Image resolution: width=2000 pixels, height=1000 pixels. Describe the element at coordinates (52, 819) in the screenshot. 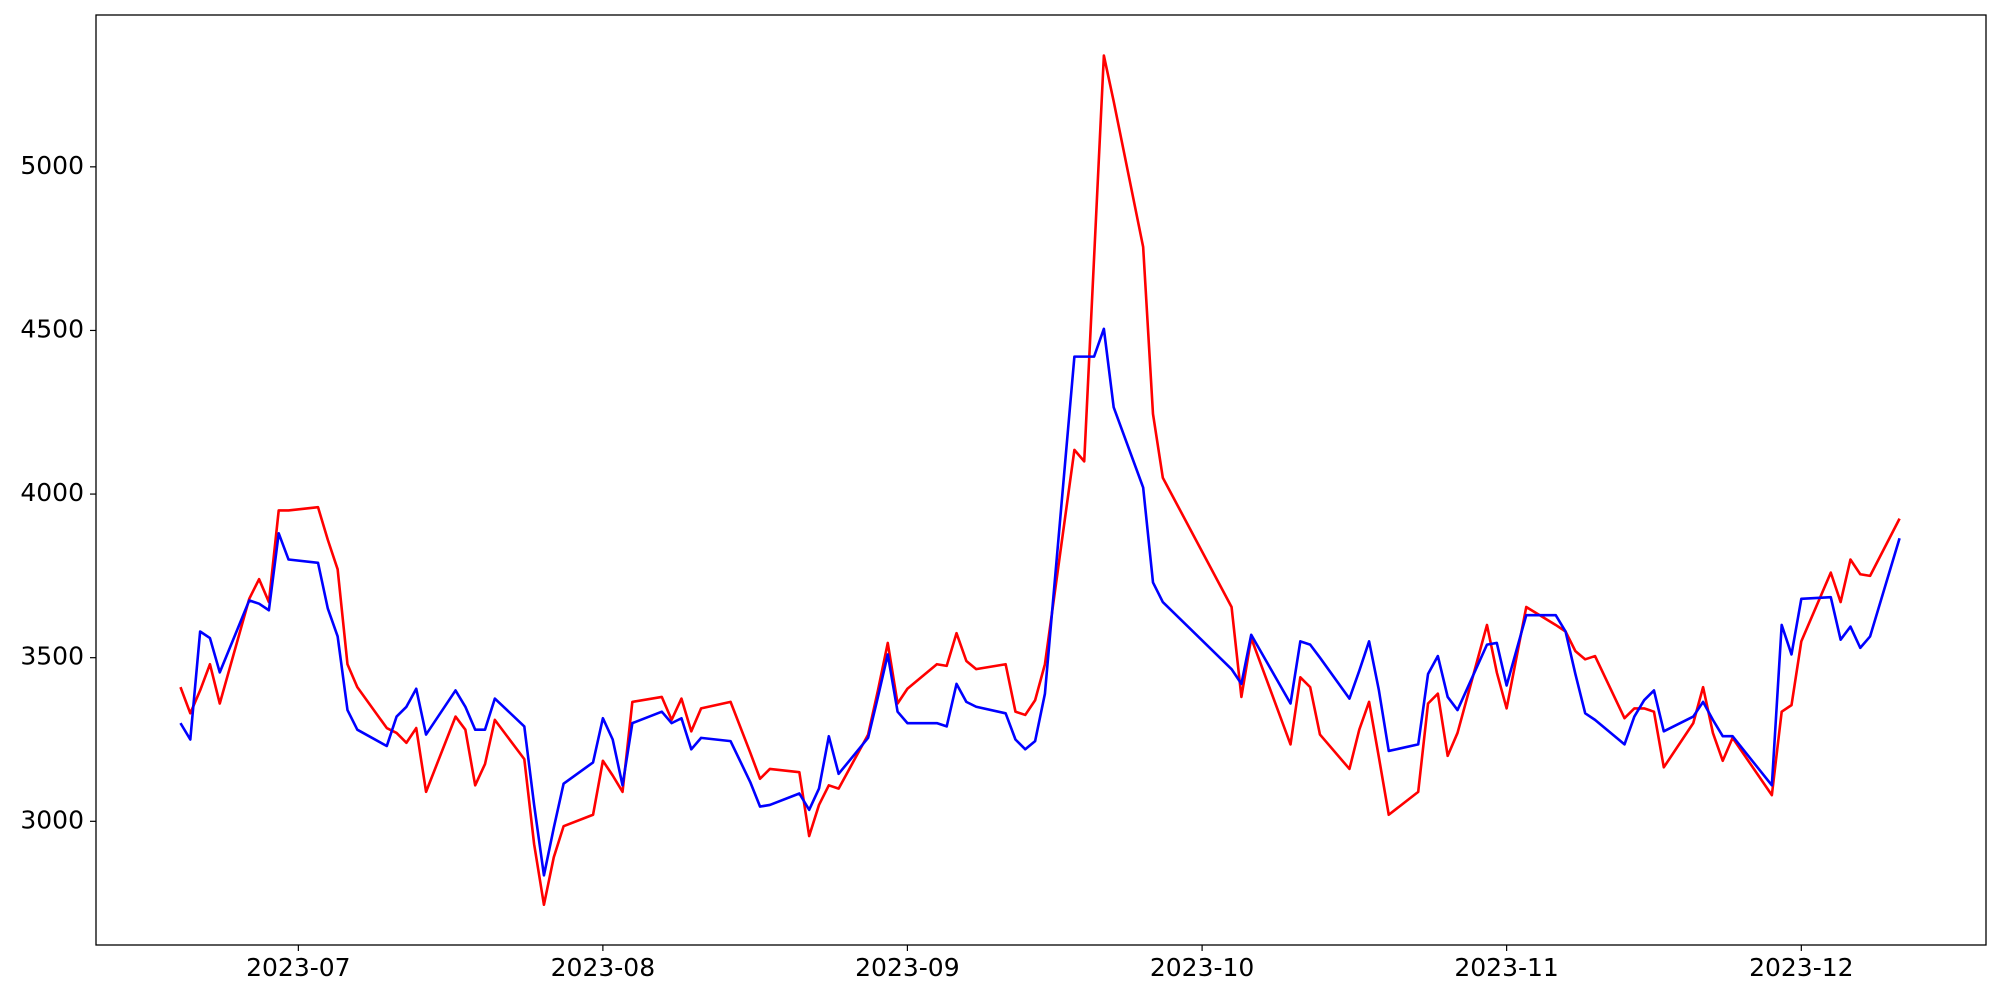

I see `y-tick-label: 3000` at that location.